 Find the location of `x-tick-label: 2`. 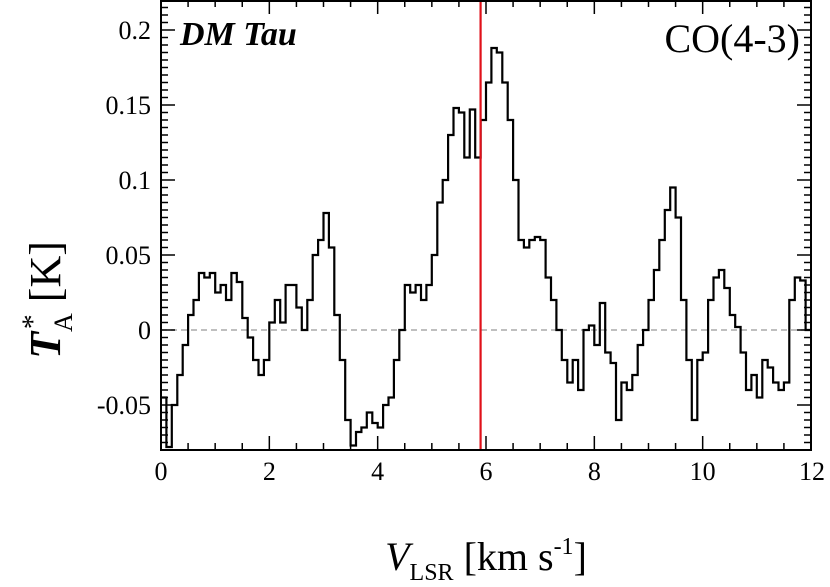

x-tick-label: 2 is located at coordinates (269, 471).